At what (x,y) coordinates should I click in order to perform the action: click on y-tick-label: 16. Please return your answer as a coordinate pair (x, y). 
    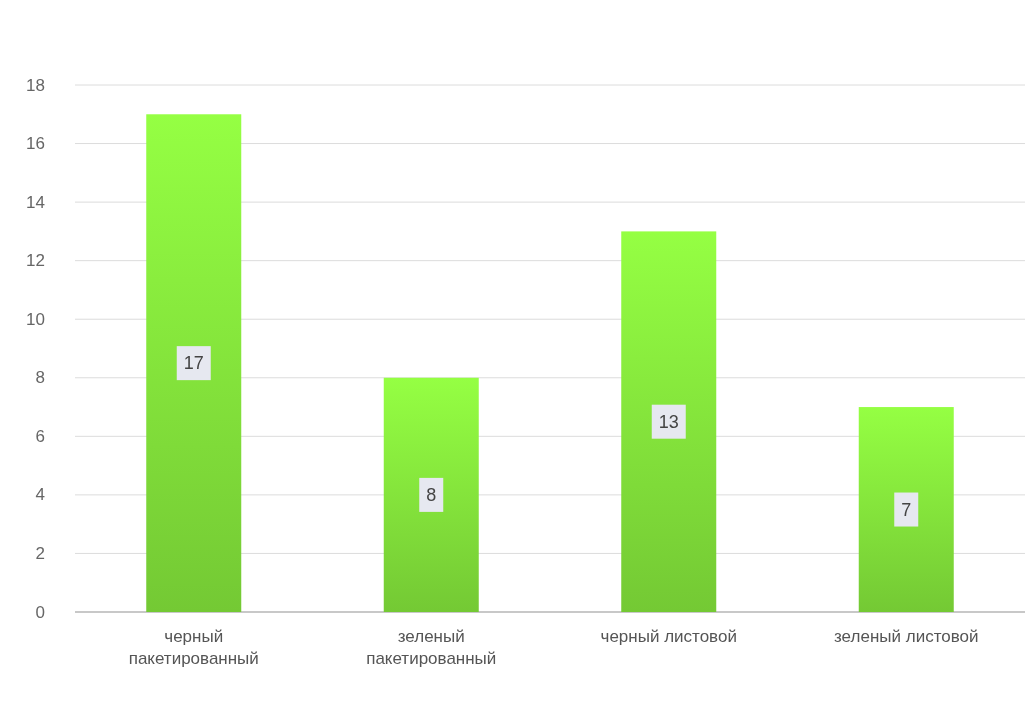
    Looking at the image, I should click on (35, 144).